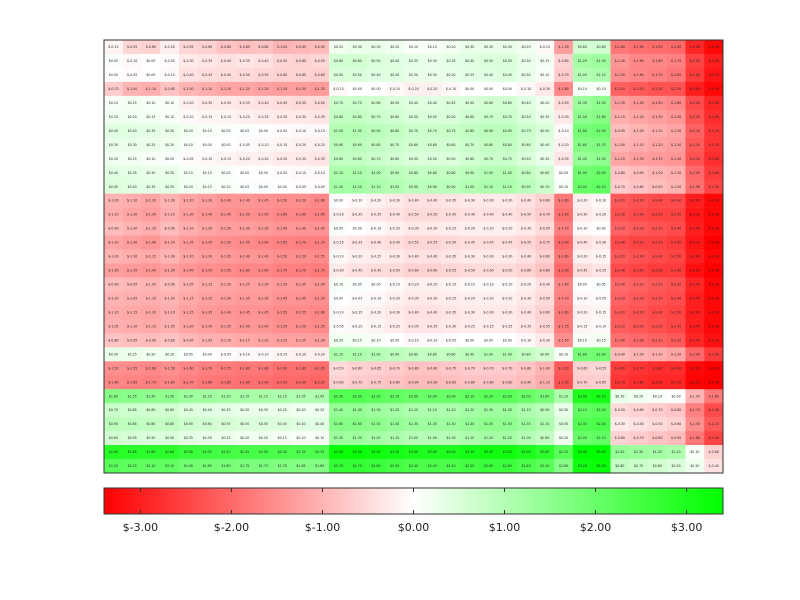 The width and height of the screenshot is (800, 600). What do you see at coordinates (207, 61) in the screenshot?
I see `heatmap-cell-label: $-0.35` at bounding box center [207, 61].